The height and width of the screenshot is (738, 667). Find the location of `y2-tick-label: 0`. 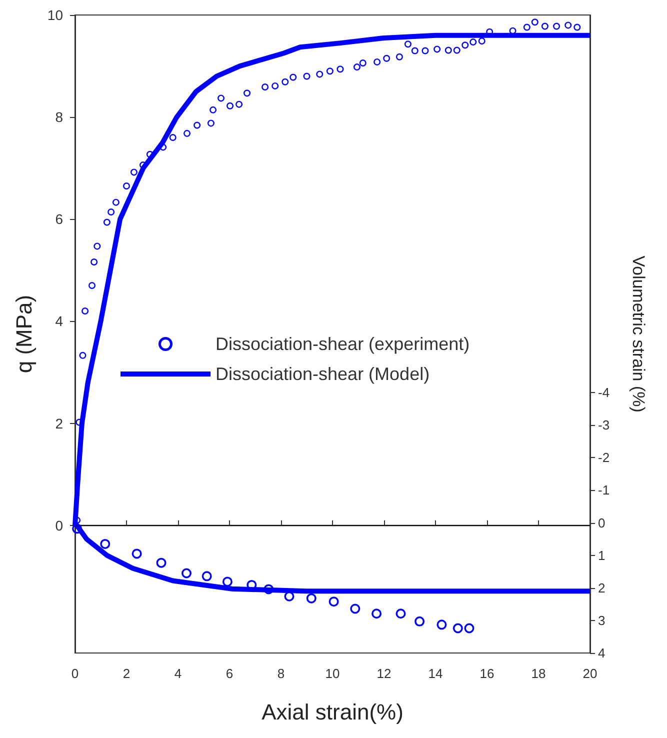

y2-tick-label: 0 is located at coordinates (602, 522).